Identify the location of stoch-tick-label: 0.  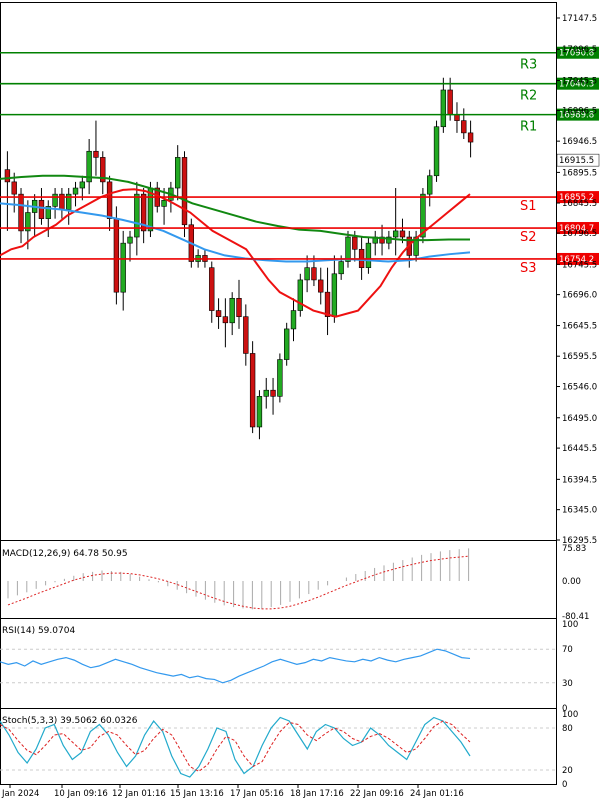
(564, 785).